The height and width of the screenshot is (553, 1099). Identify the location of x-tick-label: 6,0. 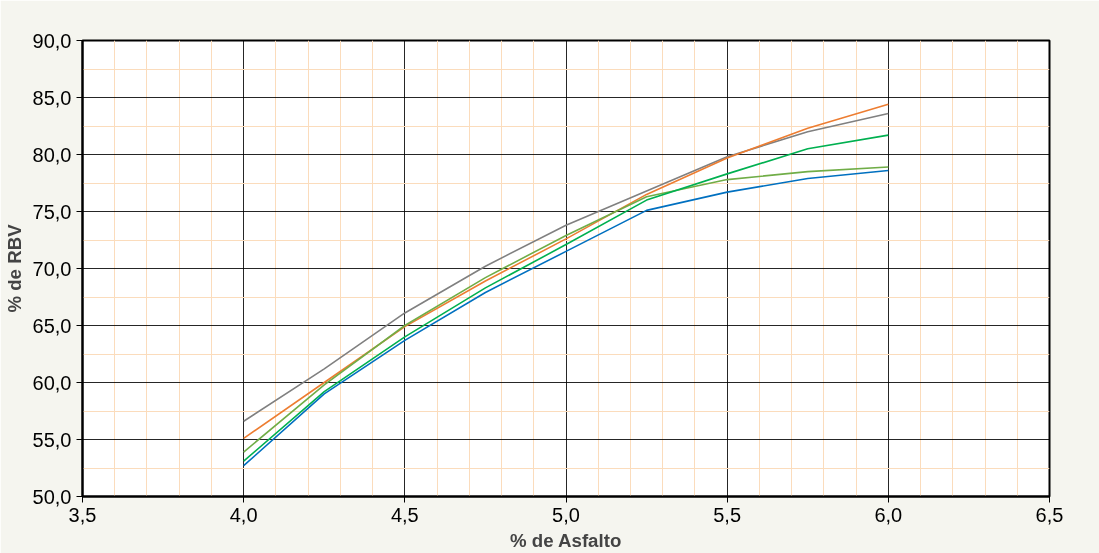
(888, 514).